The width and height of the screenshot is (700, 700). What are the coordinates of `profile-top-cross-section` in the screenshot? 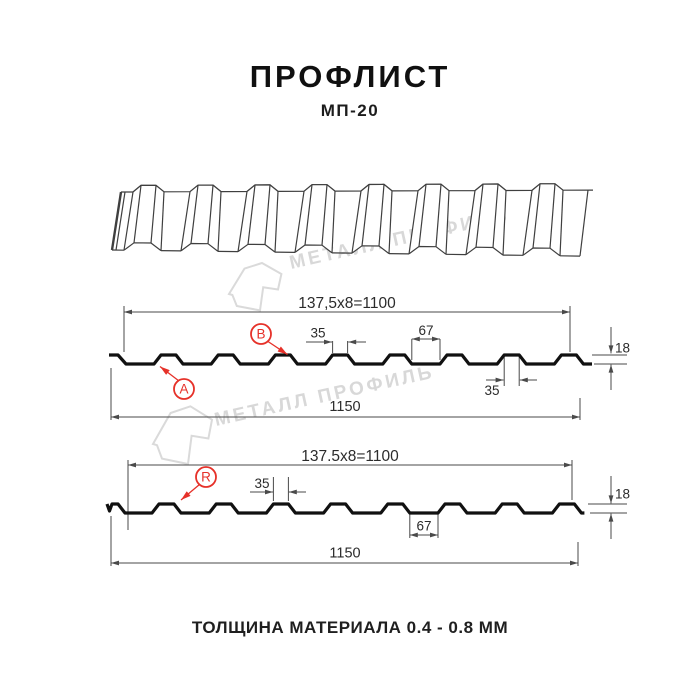 It's located at (350, 359).